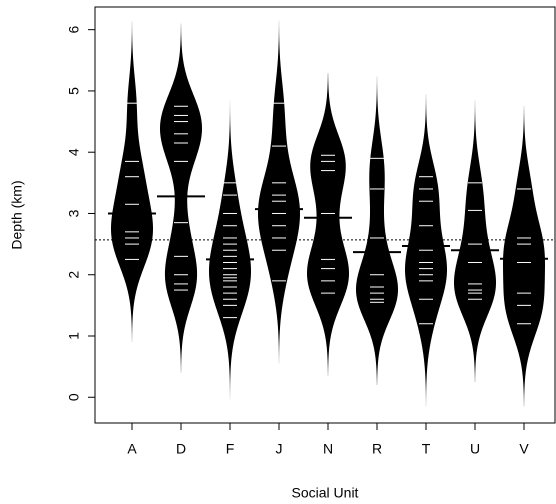 Image resolution: width=556 pixels, height=504 pixels. I want to click on y-tick-label: 1, so click(74, 336).